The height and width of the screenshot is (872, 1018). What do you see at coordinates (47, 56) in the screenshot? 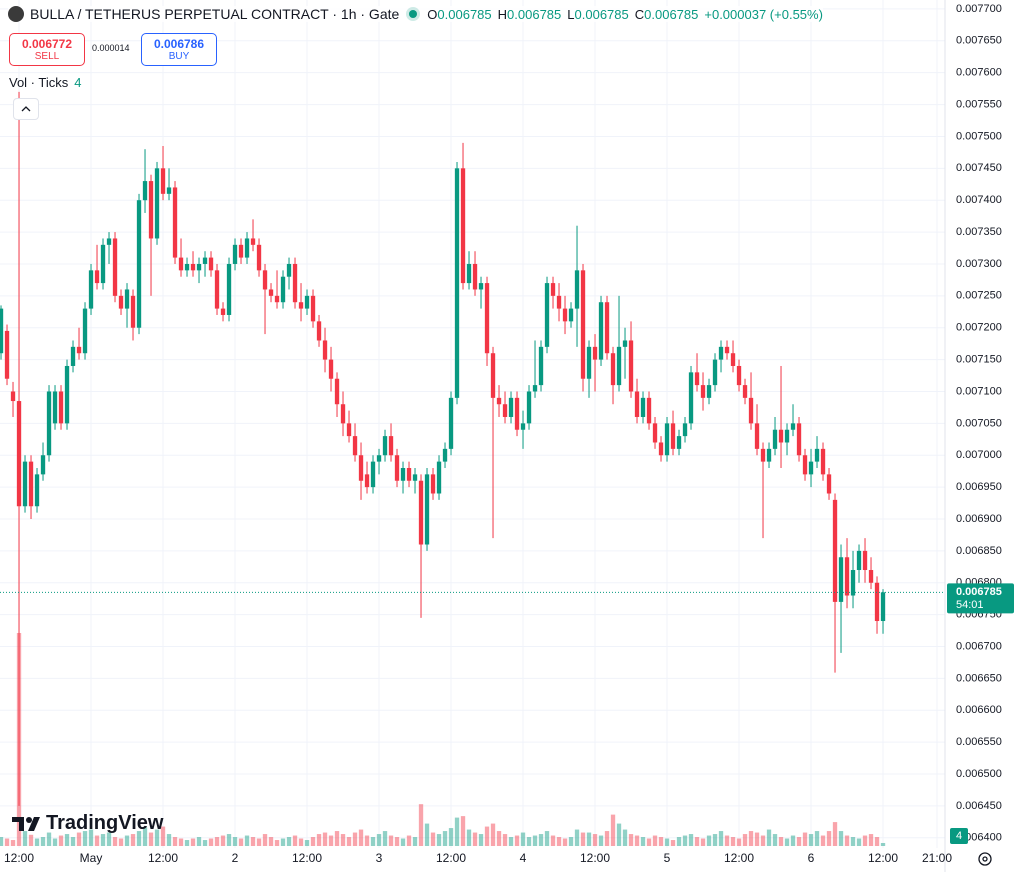
I see `sell-label: SELL` at bounding box center [47, 56].